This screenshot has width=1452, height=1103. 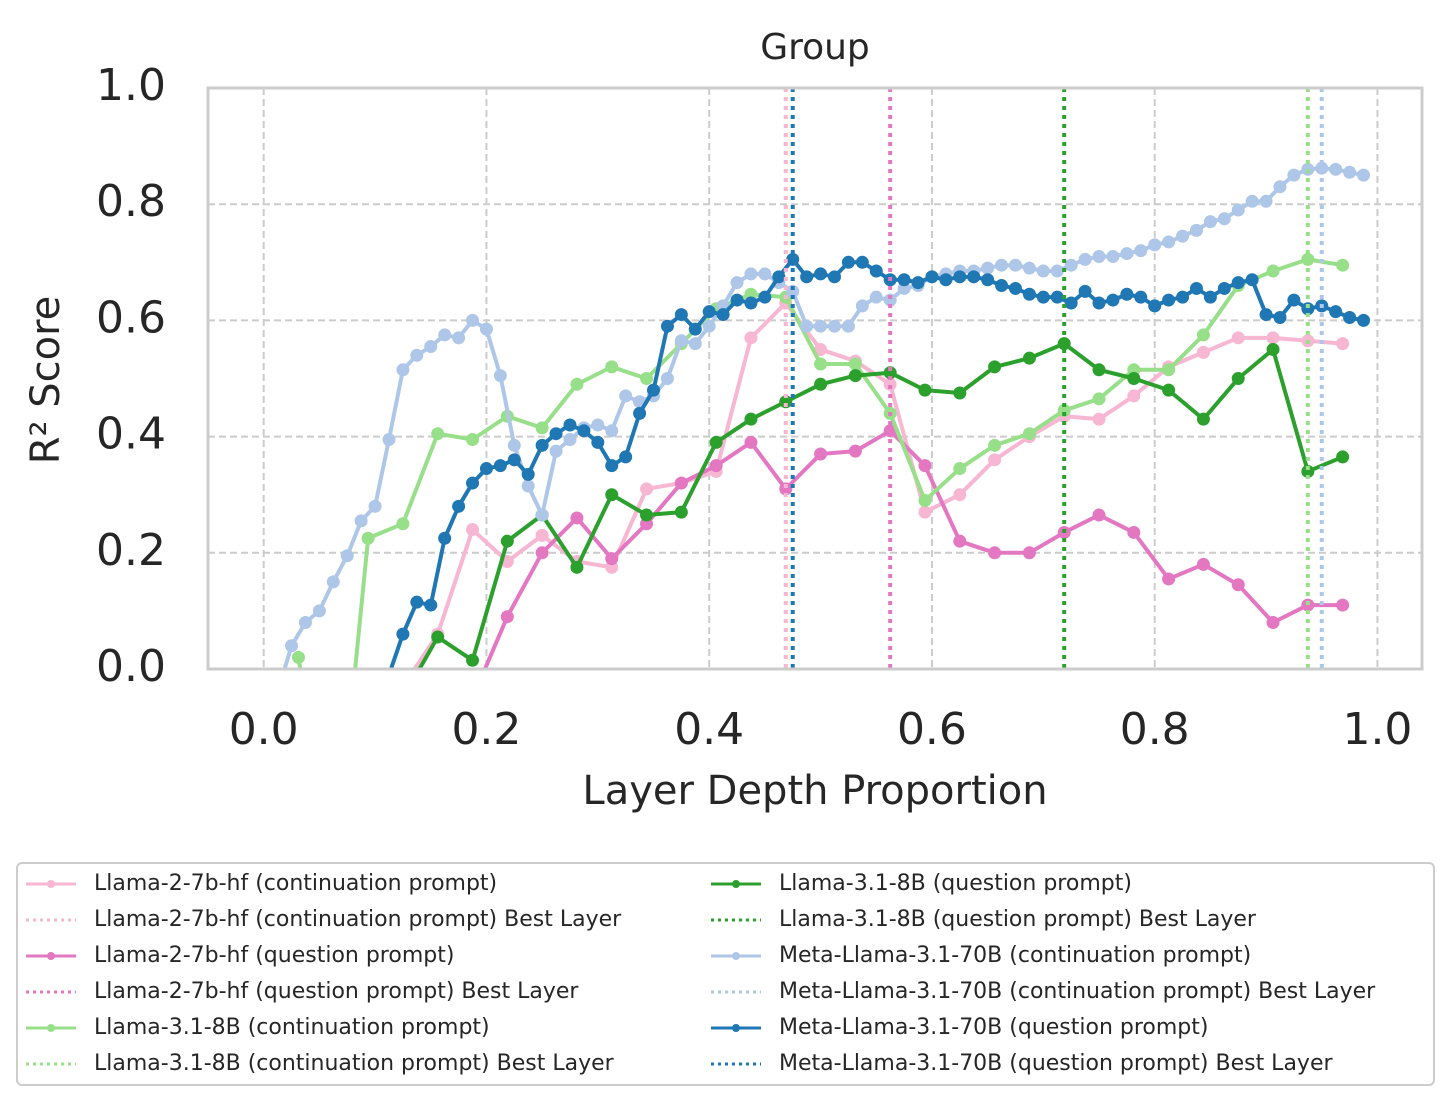 I want to click on y-tick-label: 1.0, so click(x=131, y=85).